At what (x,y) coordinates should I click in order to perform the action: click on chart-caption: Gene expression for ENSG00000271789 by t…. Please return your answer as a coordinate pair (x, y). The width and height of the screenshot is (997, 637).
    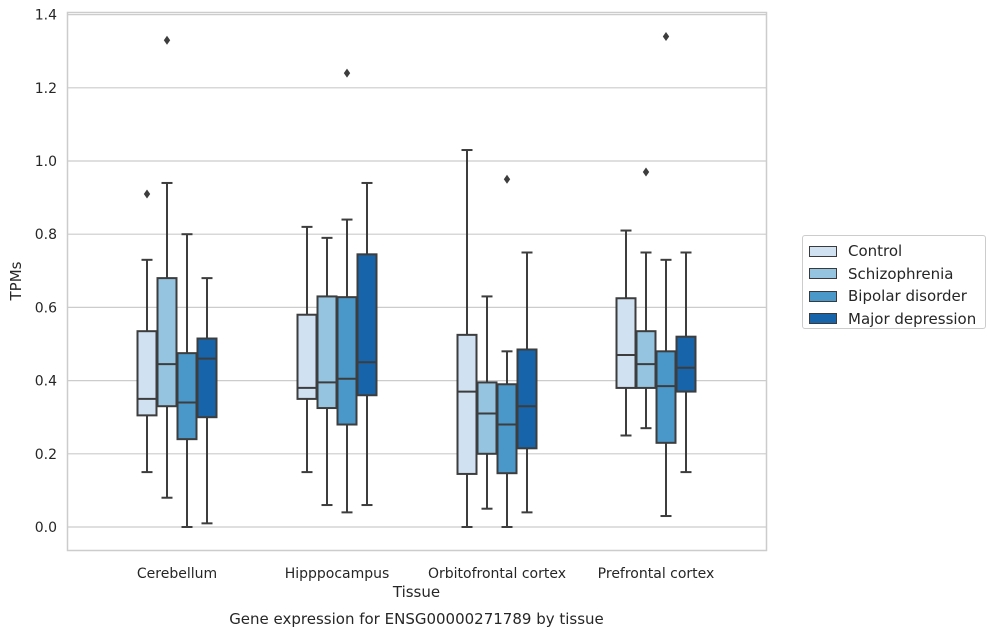
    Looking at the image, I should click on (416, 619).